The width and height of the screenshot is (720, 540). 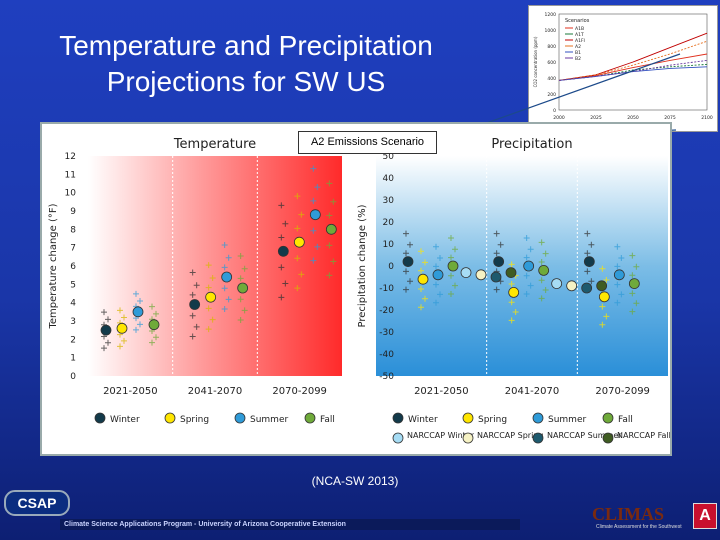 I want to click on precipitation-y-tick: -10, so click(x=386, y=289).